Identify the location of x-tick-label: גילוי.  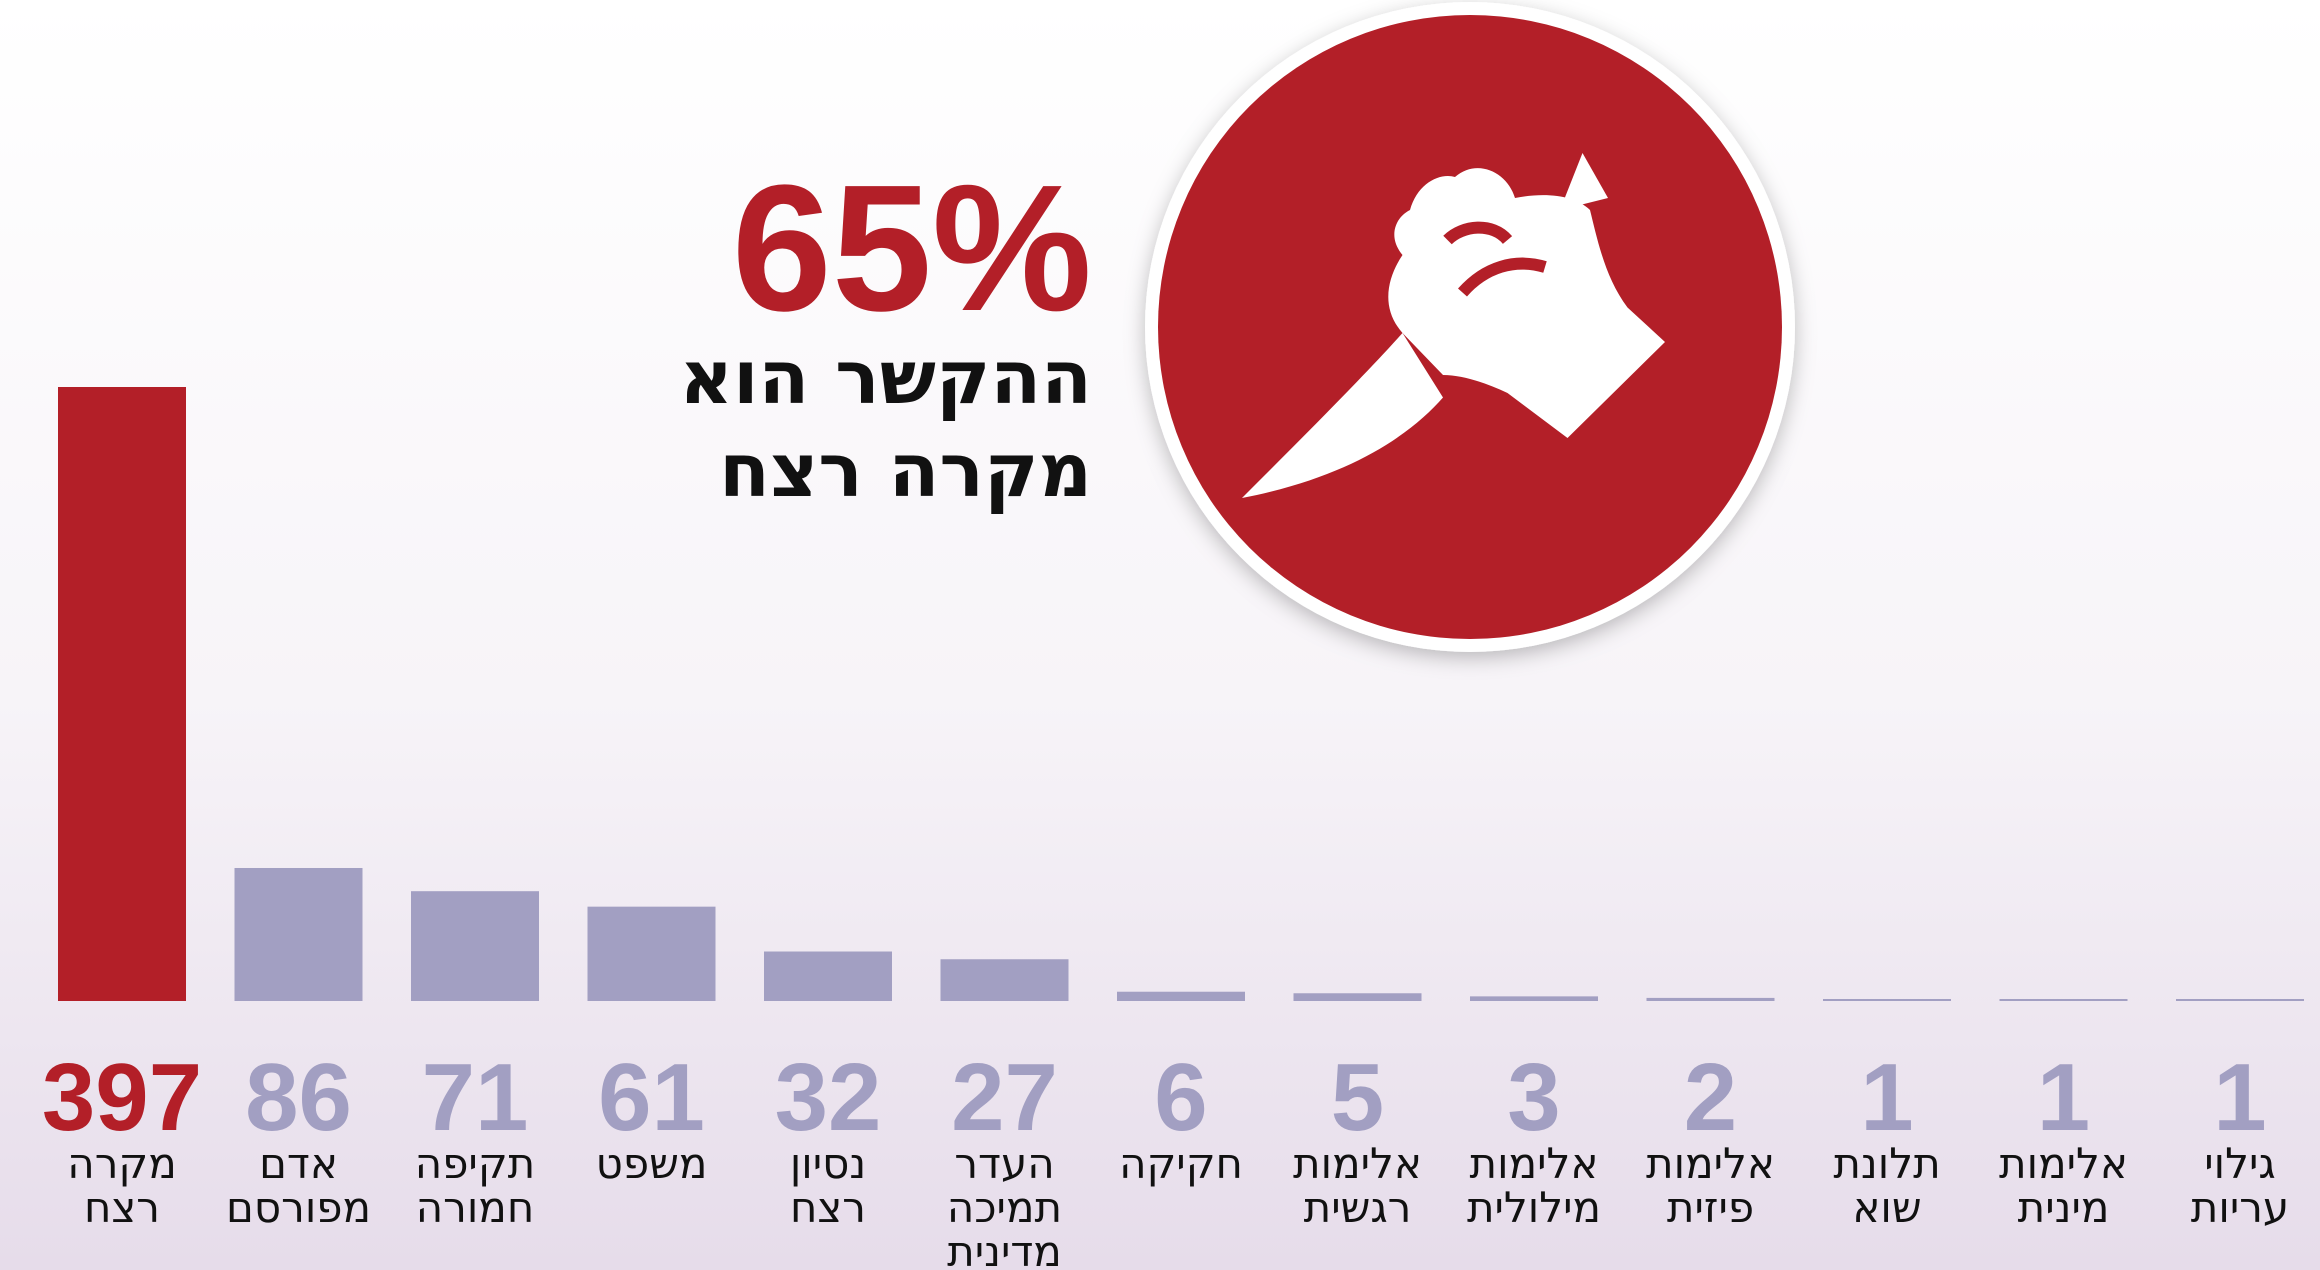
(2239, 1163).